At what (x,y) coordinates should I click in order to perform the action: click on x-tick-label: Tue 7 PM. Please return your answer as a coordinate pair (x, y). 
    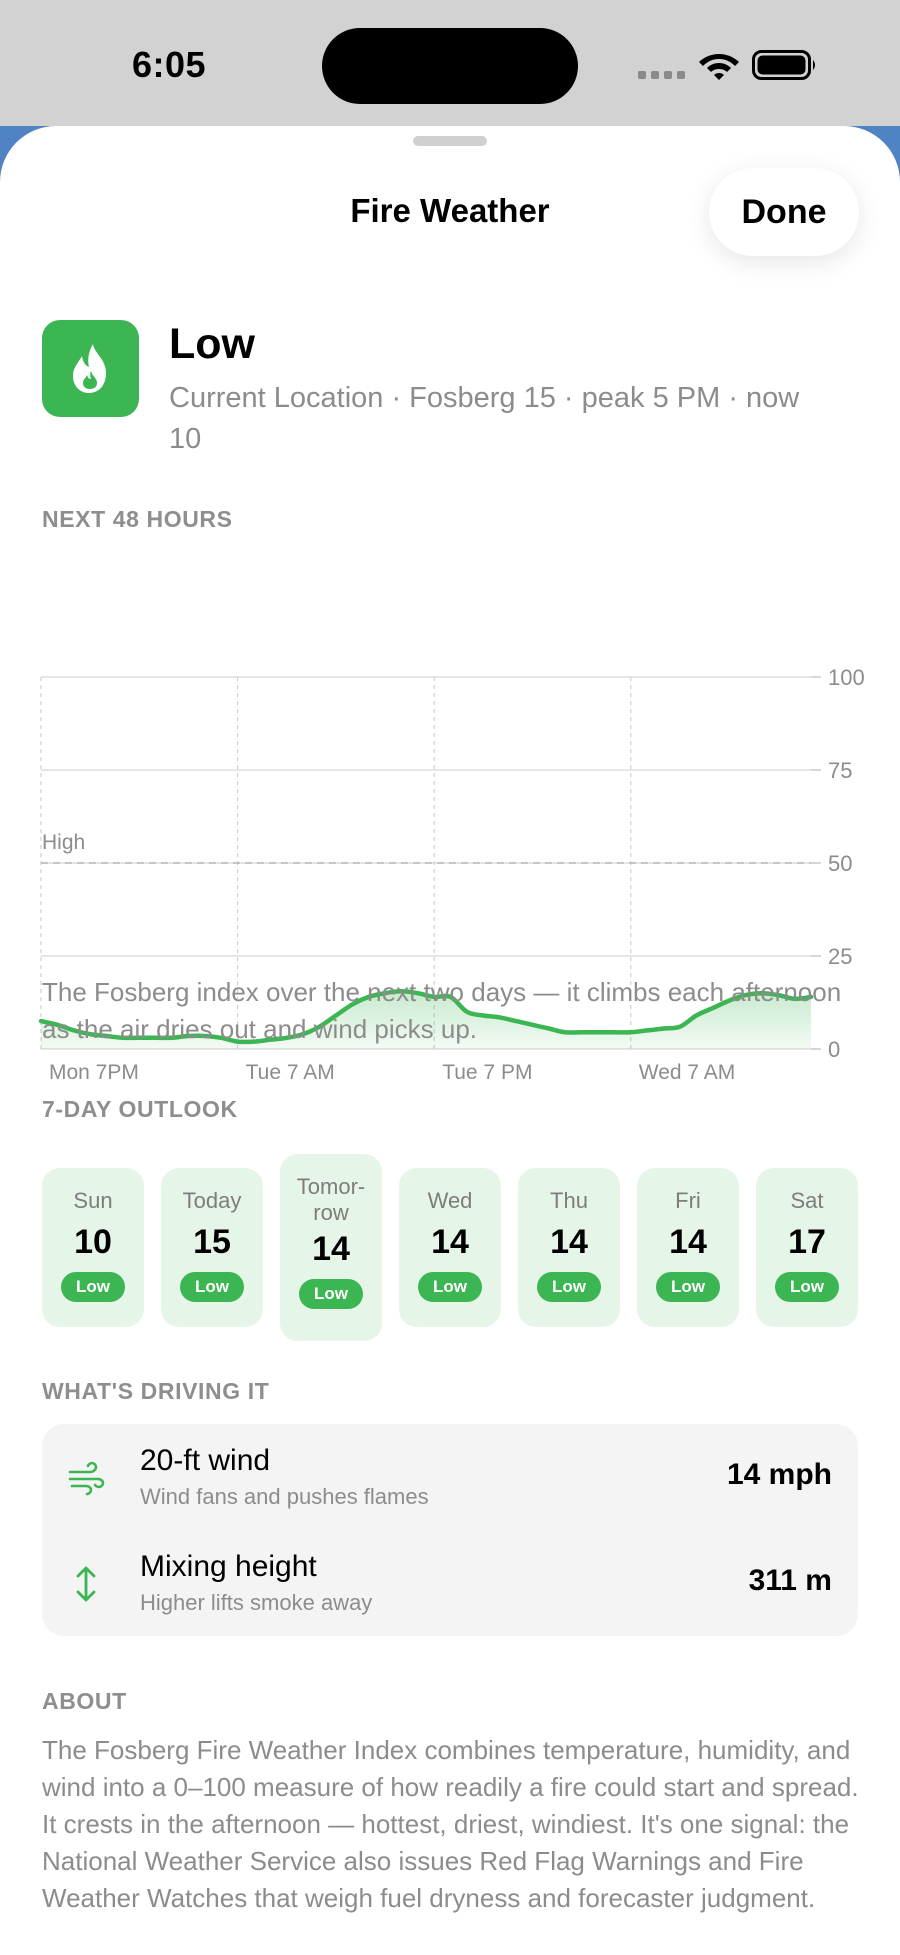
    Looking at the image, I should click on (487, 1072).